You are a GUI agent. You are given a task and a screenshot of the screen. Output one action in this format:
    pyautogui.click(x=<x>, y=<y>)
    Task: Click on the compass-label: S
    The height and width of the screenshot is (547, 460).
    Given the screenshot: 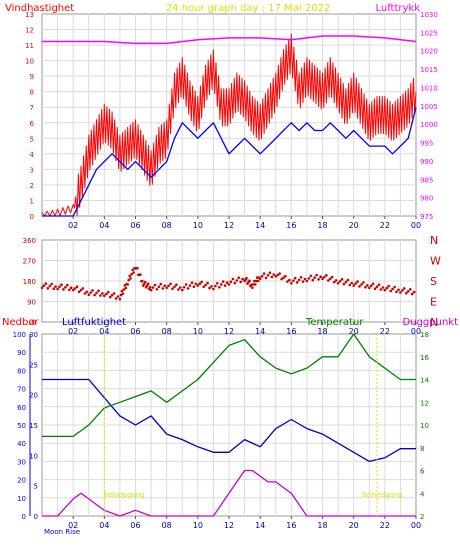 What is the action you would take?
    pyautogui.click(x=433, y=281)
    